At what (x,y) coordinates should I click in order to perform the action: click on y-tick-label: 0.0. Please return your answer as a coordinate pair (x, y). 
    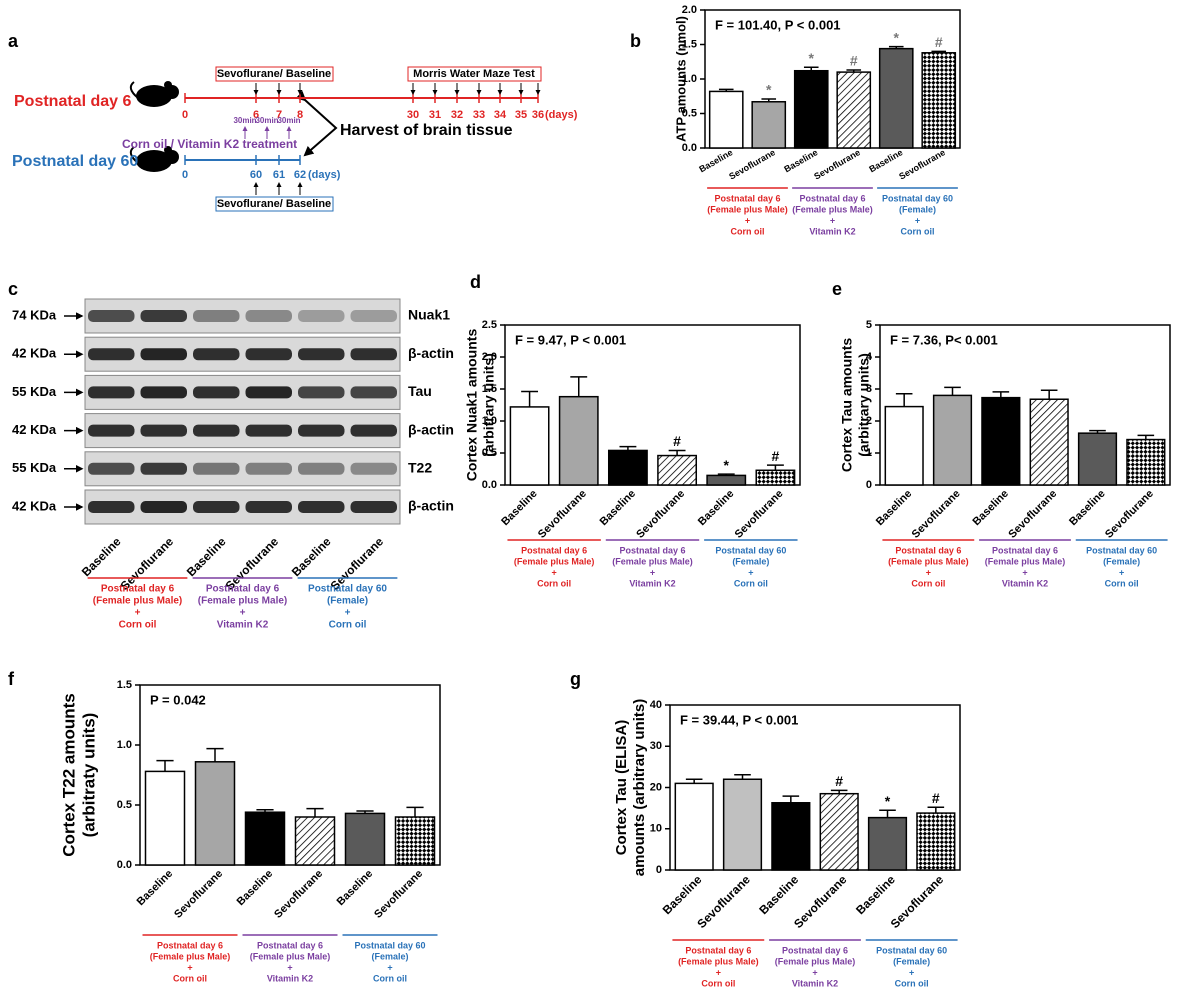
    Looking at the image, I should click on (124, 865).